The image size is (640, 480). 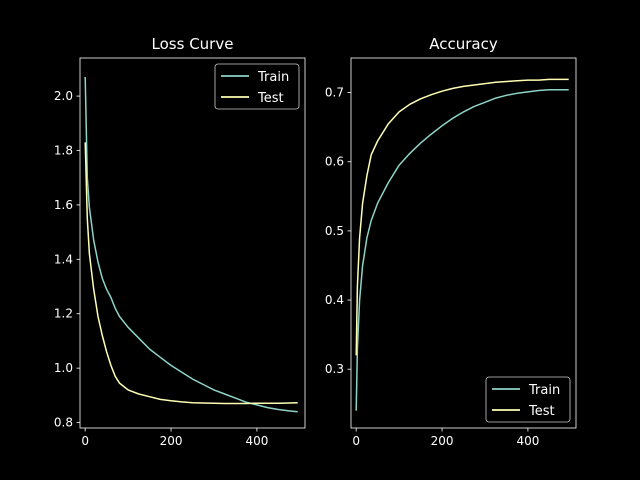 I want to click on loss-x-tick-label: 0, so click(x=85, y=441).